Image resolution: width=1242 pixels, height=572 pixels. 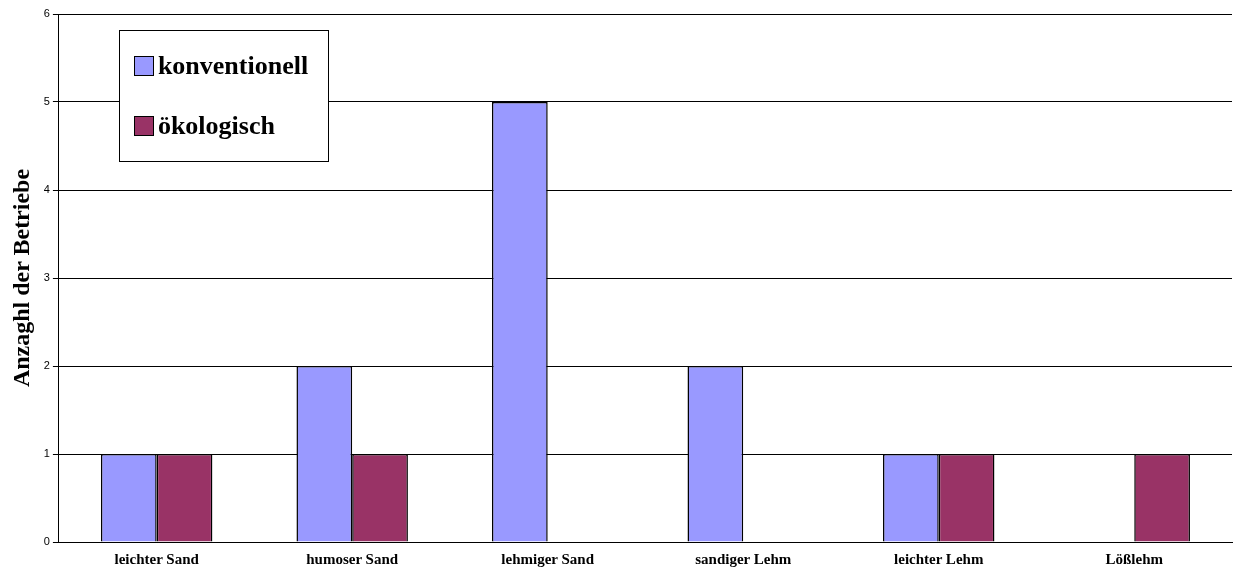 I want to click on y-tick-label: 4, so click(x=46, y=189).